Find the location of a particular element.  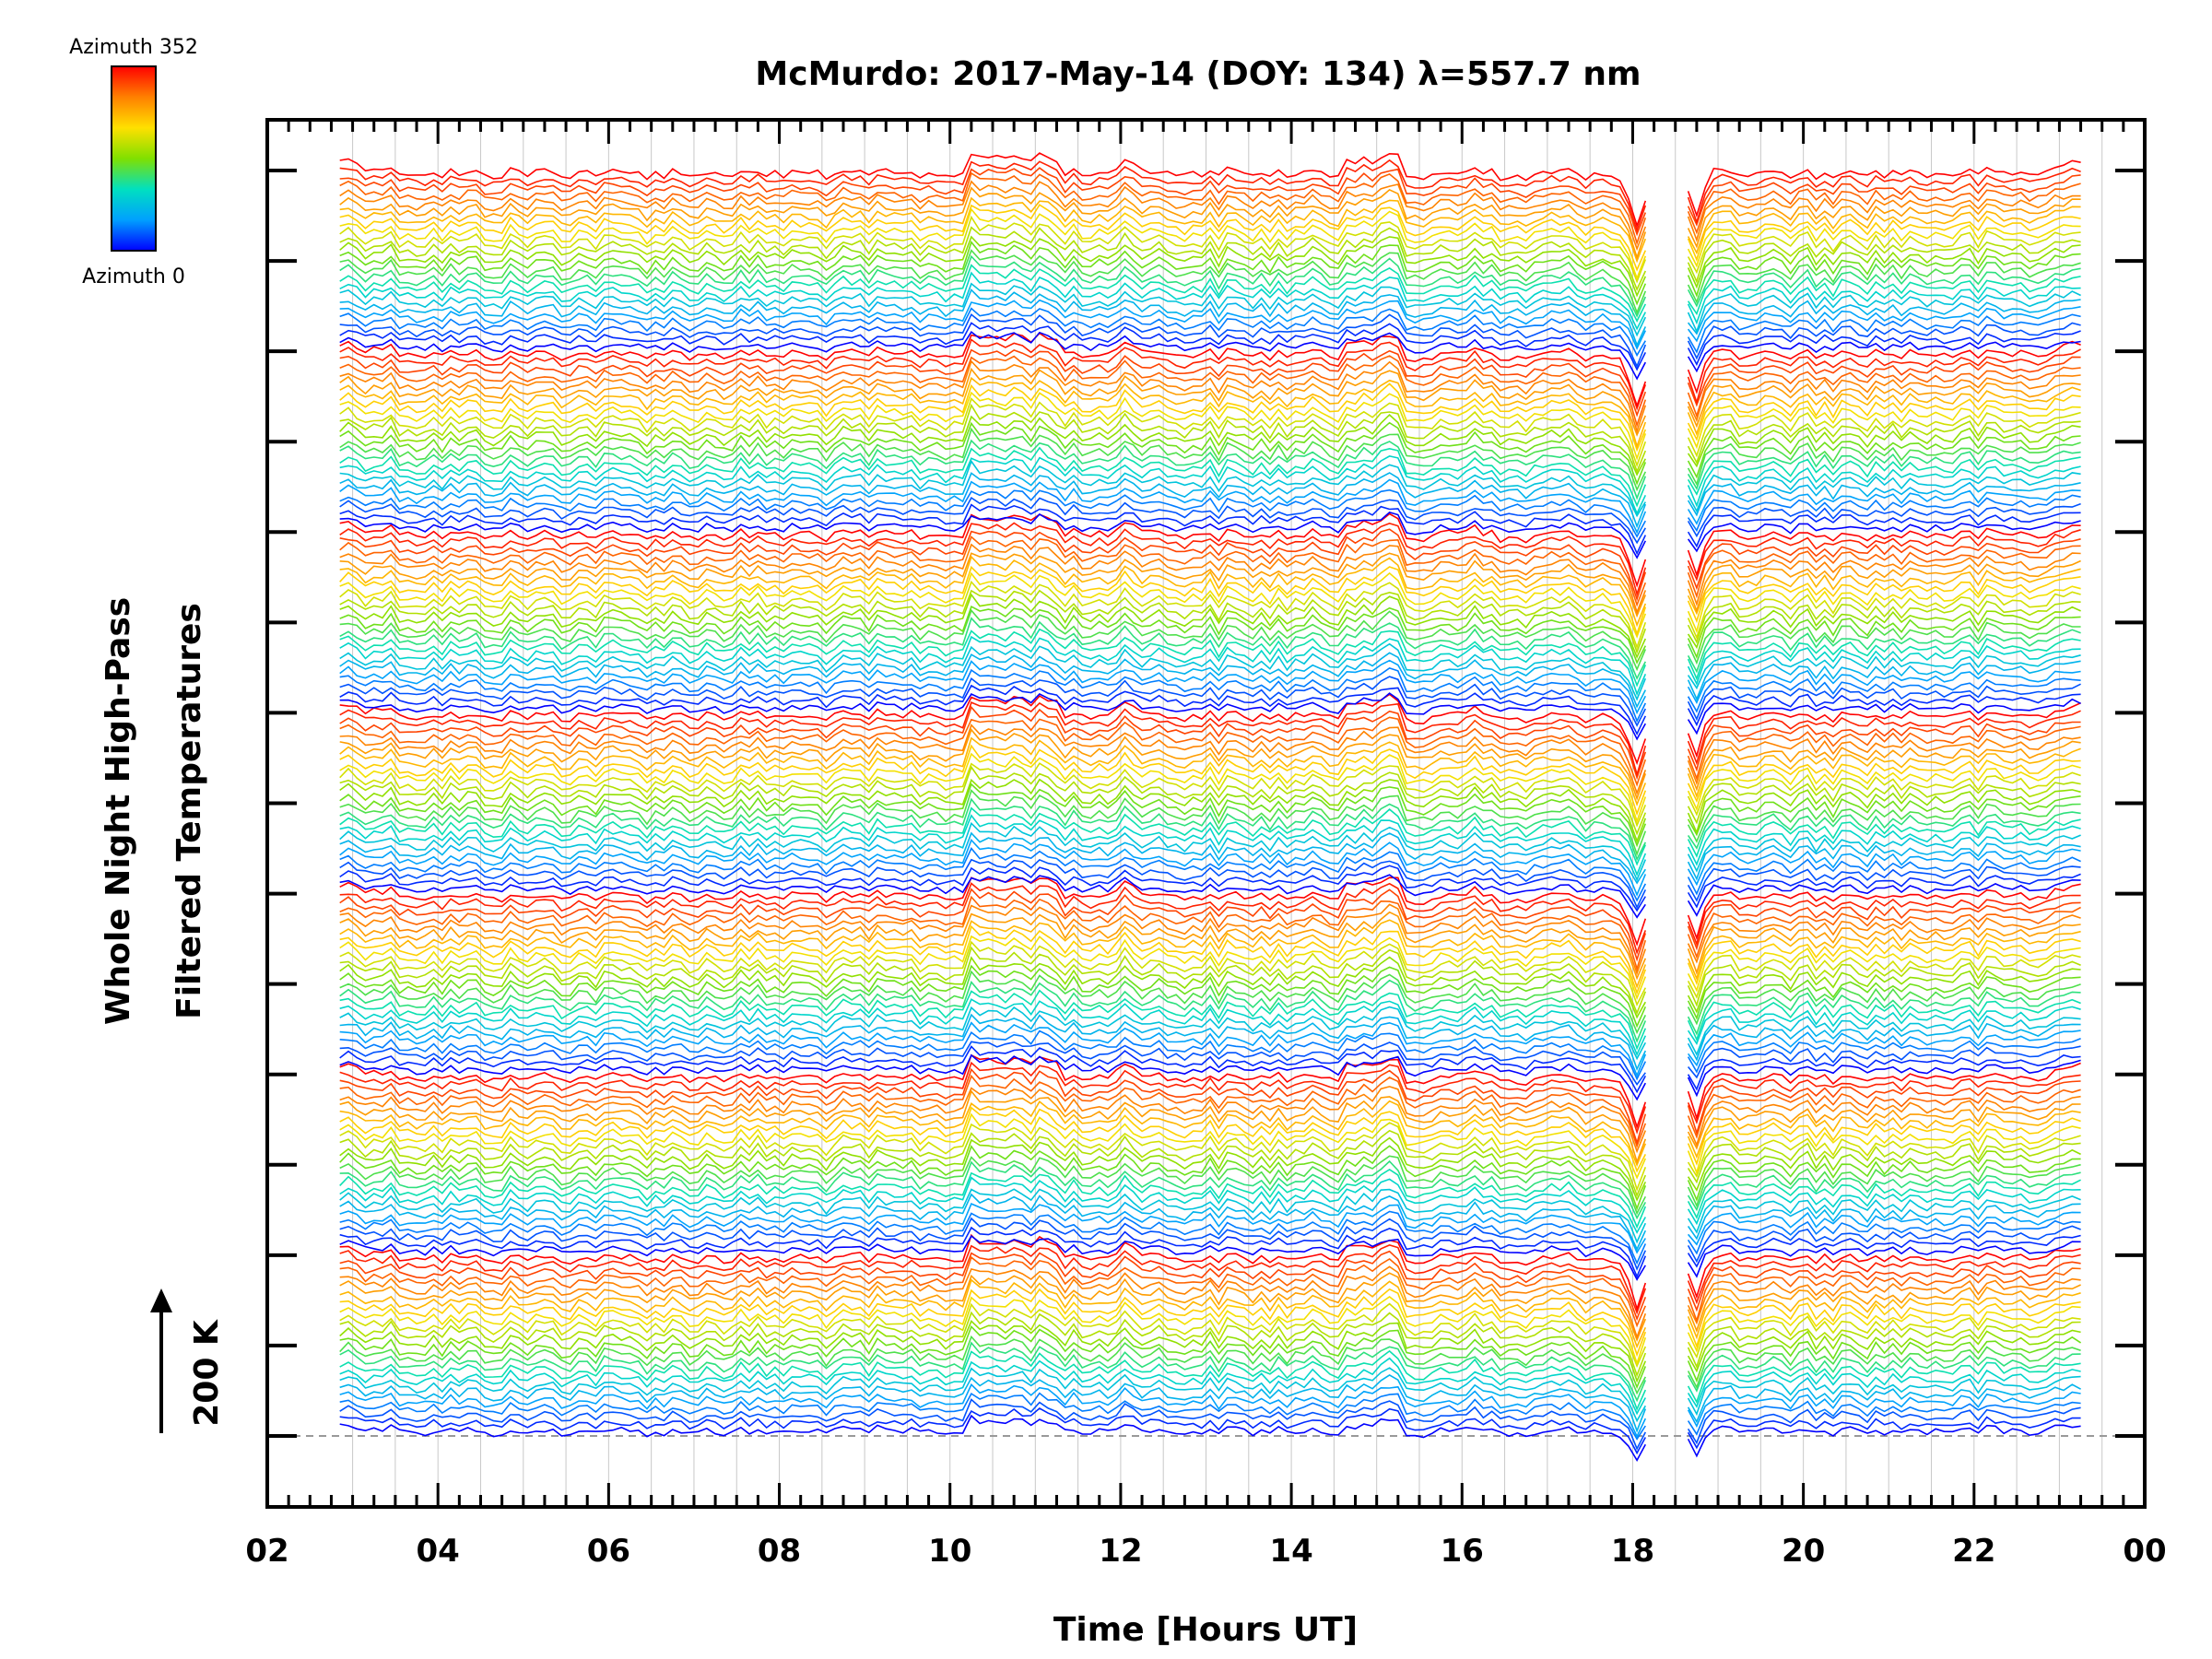

x-tick-label: 08 is located at coordinates (779, 1551).